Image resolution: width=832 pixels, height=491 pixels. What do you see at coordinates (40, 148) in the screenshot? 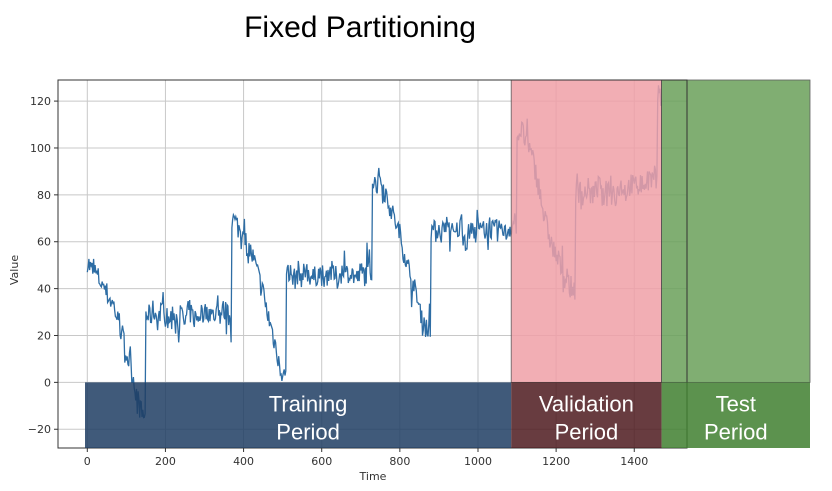
I see `y-tick-label: 100` at bounding box center [40, 148].